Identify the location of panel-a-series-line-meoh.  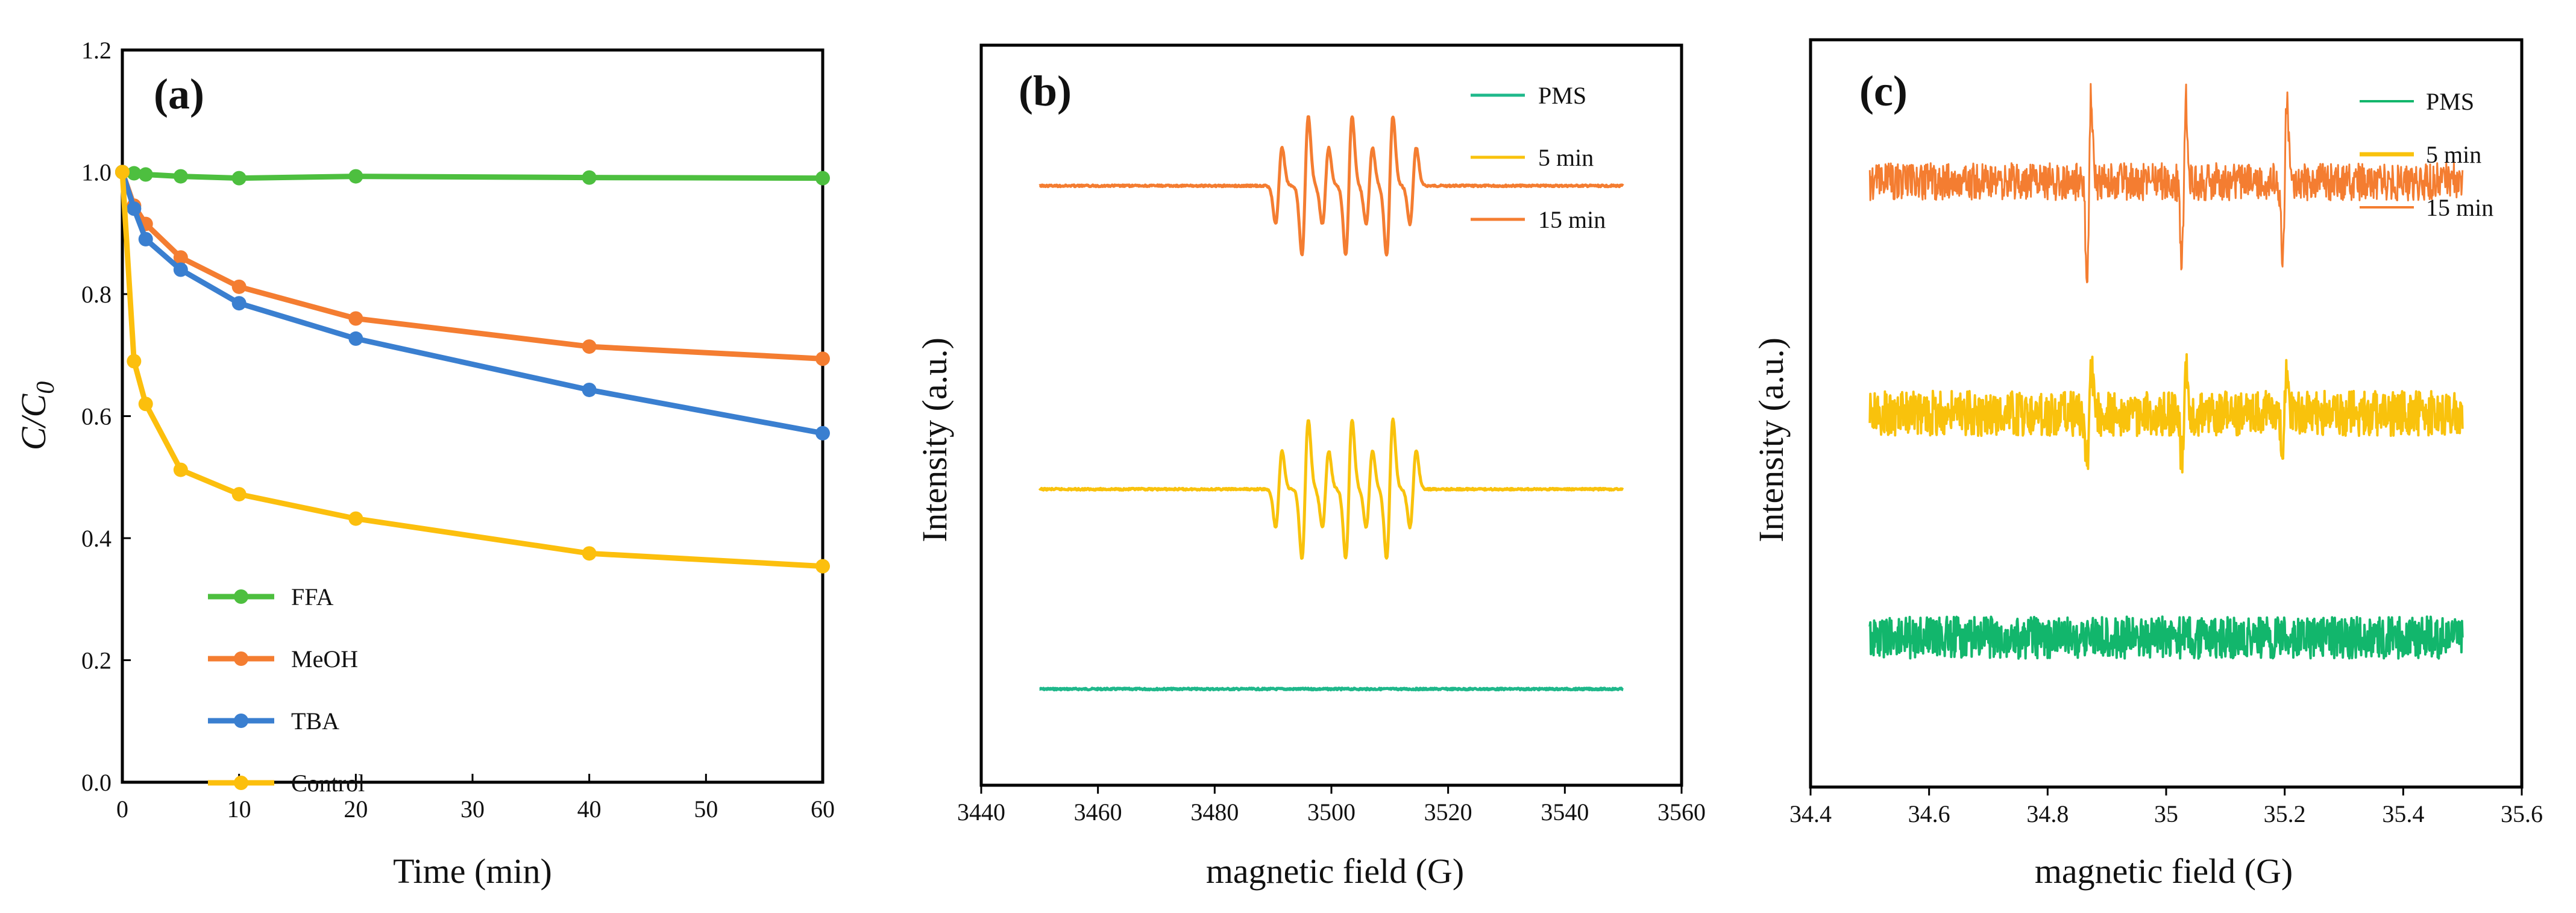
(471, 266).